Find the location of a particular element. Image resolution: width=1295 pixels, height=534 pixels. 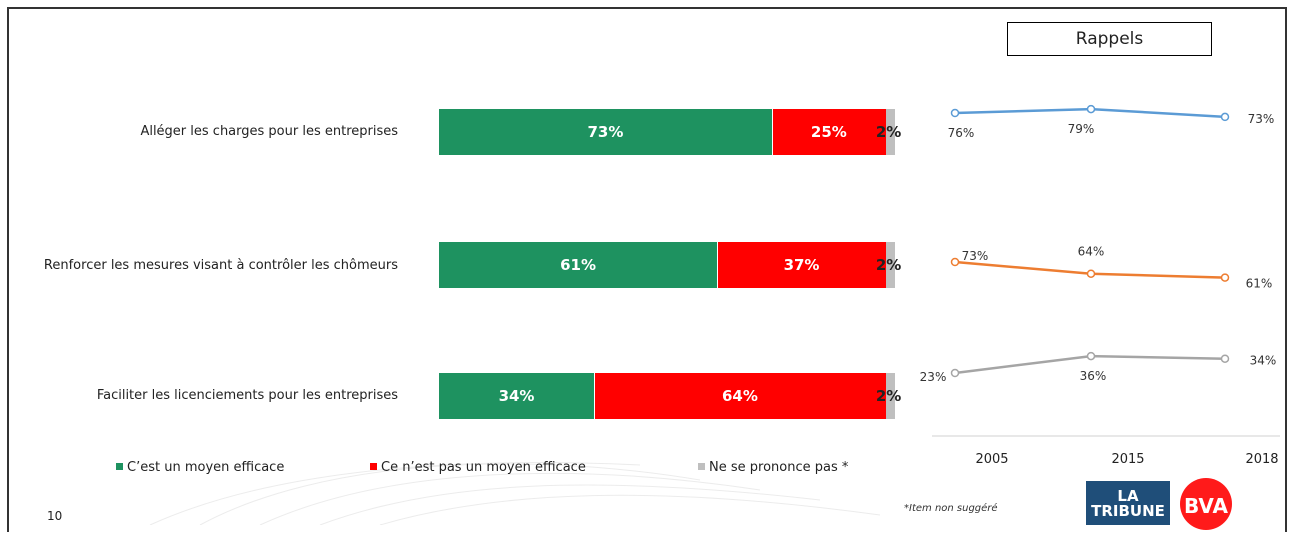

legend-swatch-red is located at coordinates (373, 466).